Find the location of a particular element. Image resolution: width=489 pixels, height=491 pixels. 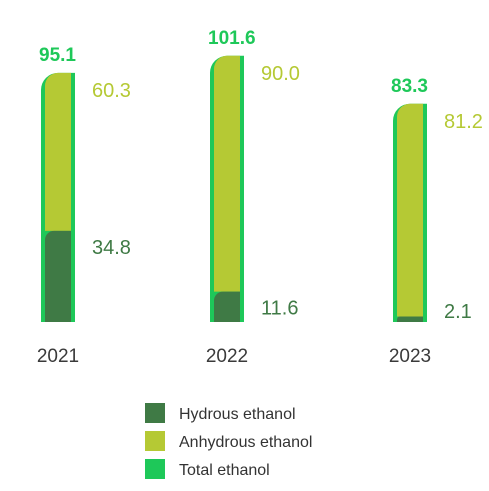

bar-anhydrous-2023 is located at coordinates (410, 210).